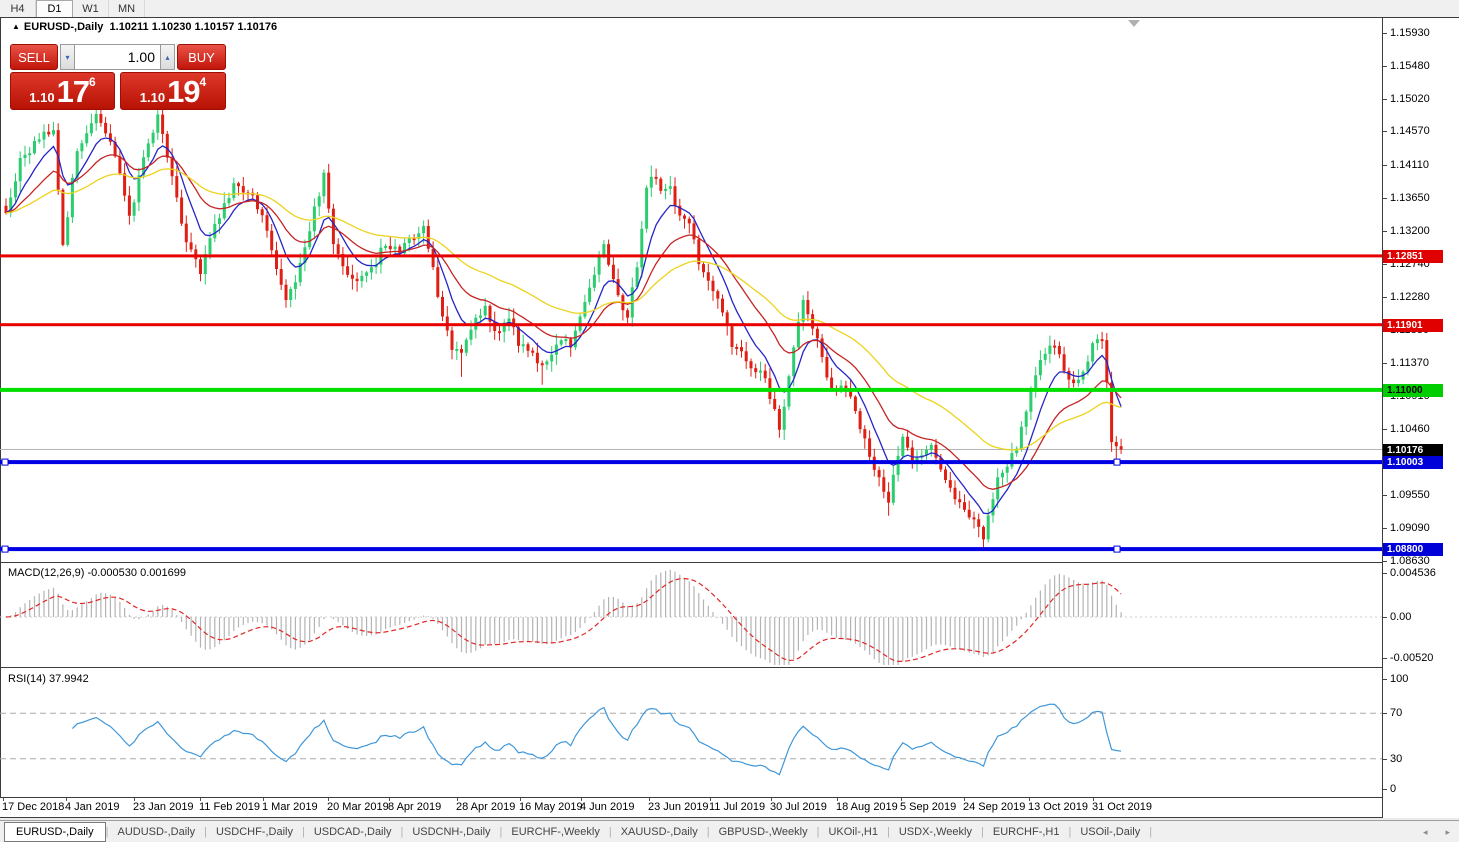 Image resolution: width=1459 pixels, height=842 pixels. What do you see at coordinates (1413, 390) in the screenshot?
I see `price-tag-1-11000: 1.11000` at bounding box center [1413, 390].